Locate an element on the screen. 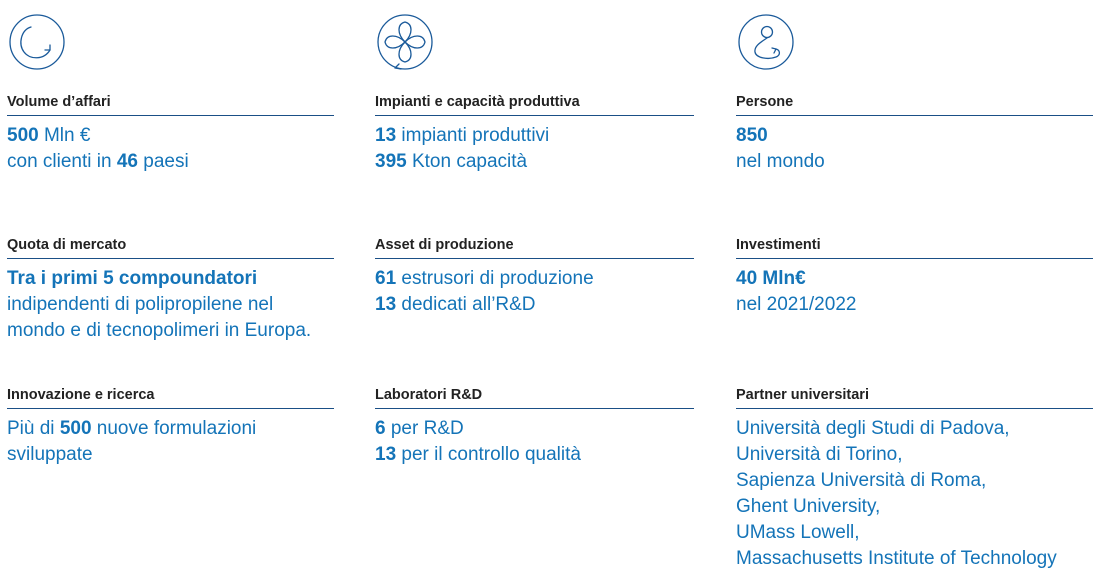 This screenshot has width=1110, height=580. stat-value: 13 impianti produttivi 395 Kton capacità is located at coordinates (462, 148).